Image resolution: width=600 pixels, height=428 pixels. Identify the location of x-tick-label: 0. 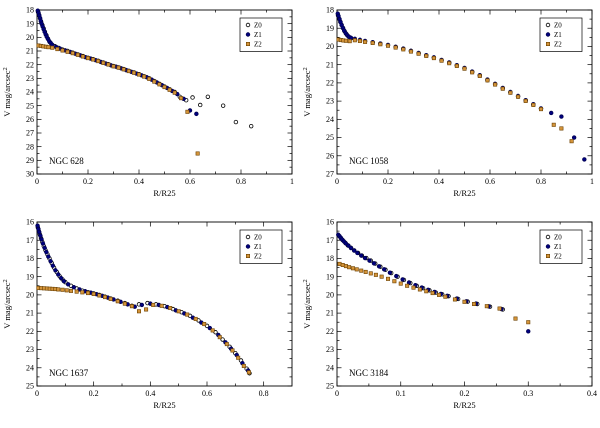
(37, 181).